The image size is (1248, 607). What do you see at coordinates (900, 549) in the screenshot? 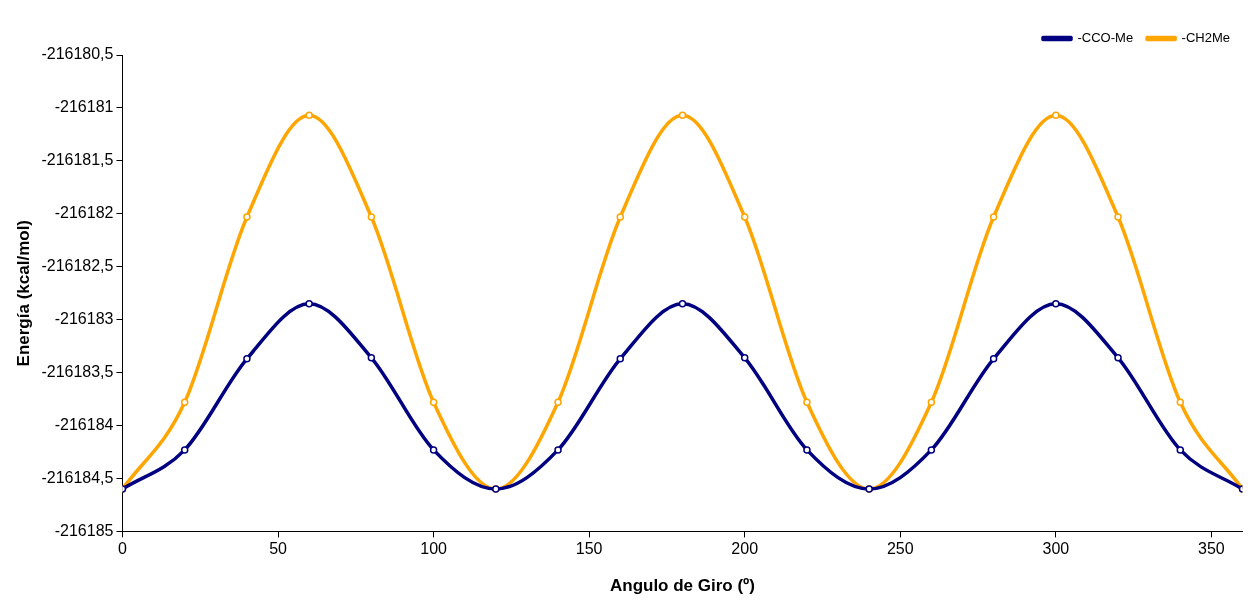
I see `x-tick-label: 250` at bounding box center [900, 549].